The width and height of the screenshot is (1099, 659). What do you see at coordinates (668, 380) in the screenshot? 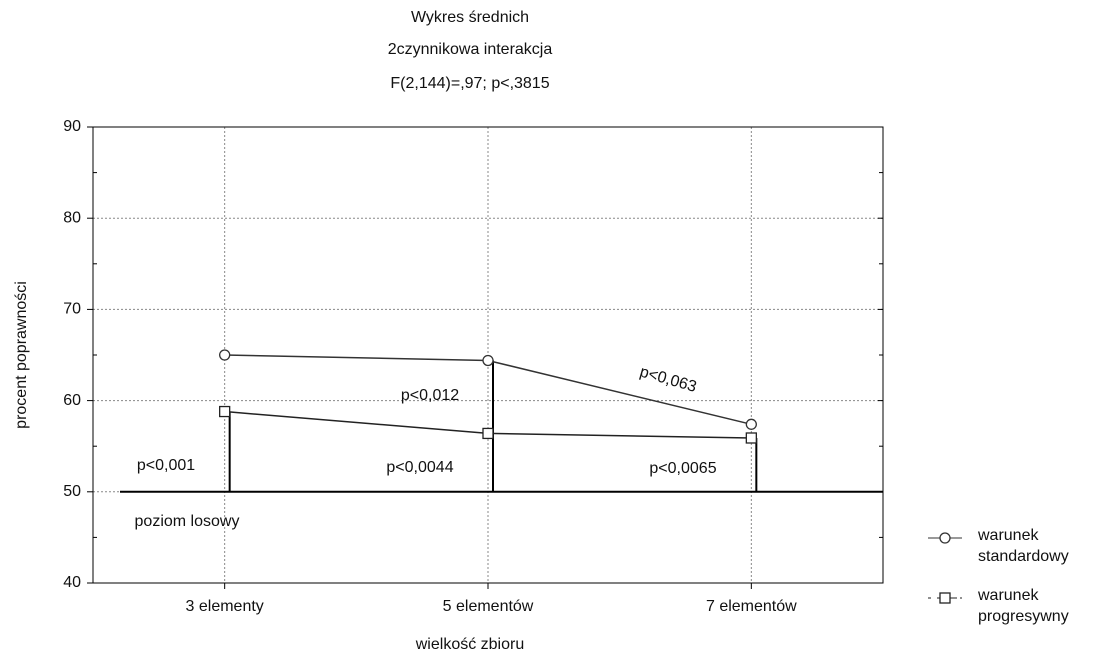
I see `annotation: p<0,063` at bounding box center [668, 380].